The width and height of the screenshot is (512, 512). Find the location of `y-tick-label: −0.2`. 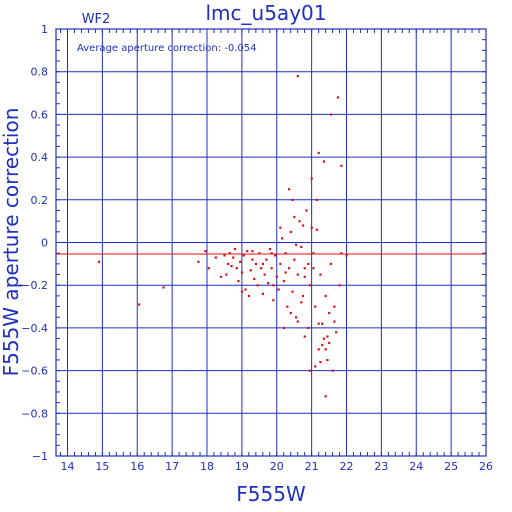

y-tick-label: −0.2 is located at coordinates (34, 285).